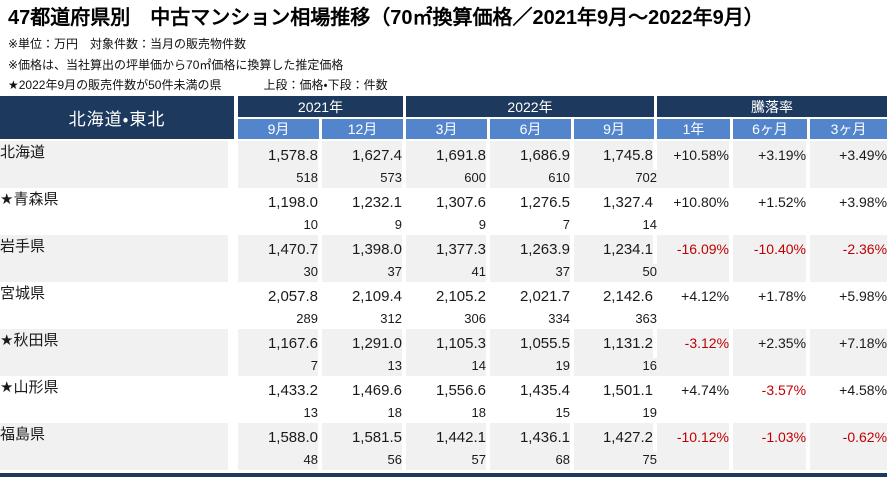  What do you see at coordinates (448, 155) in the screenshot?
I see `price-cell: 1,691.8` at bounding box center [448, 155].